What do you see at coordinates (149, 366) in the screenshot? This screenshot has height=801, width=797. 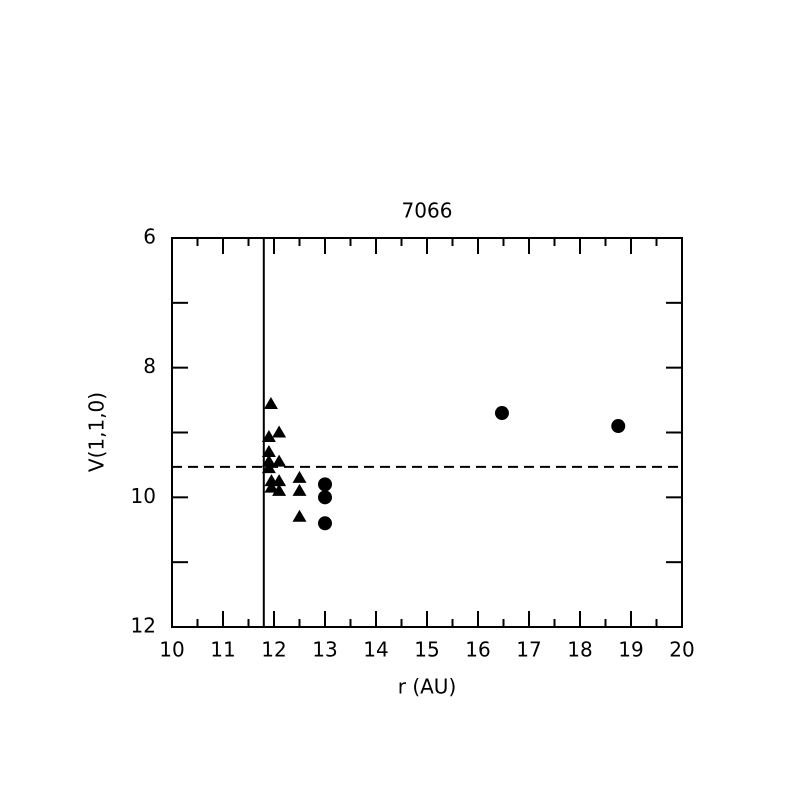 I see `y-tick-label: 8` at bounding box center [149, 366].